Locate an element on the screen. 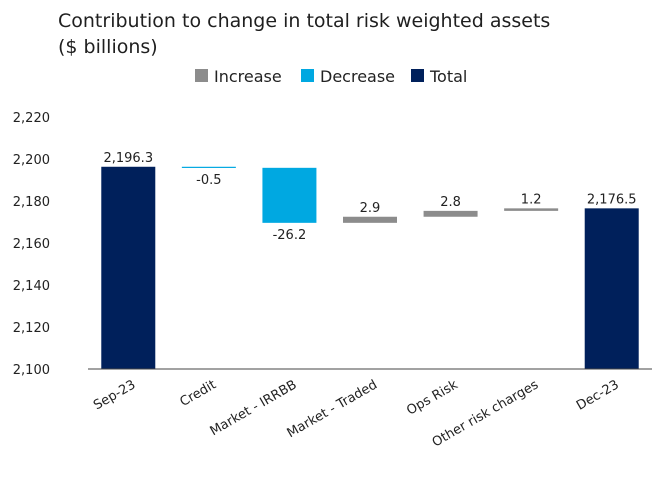 Image resolution: width=660 pixels, height=479 pixels. data-label: 2,196.3 is located at coordinates (128, 158).